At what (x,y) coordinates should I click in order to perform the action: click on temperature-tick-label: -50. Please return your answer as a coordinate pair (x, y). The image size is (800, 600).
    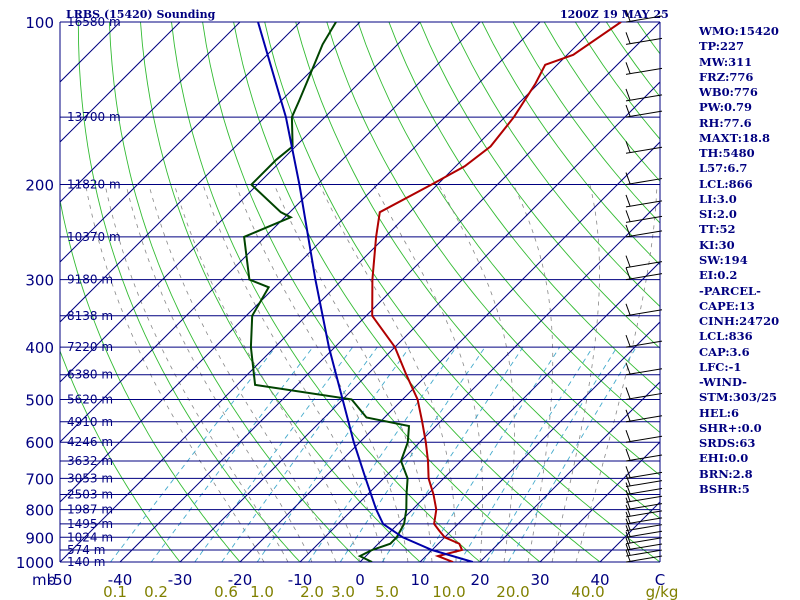
    Looking at the image, I should click on (60, 580).